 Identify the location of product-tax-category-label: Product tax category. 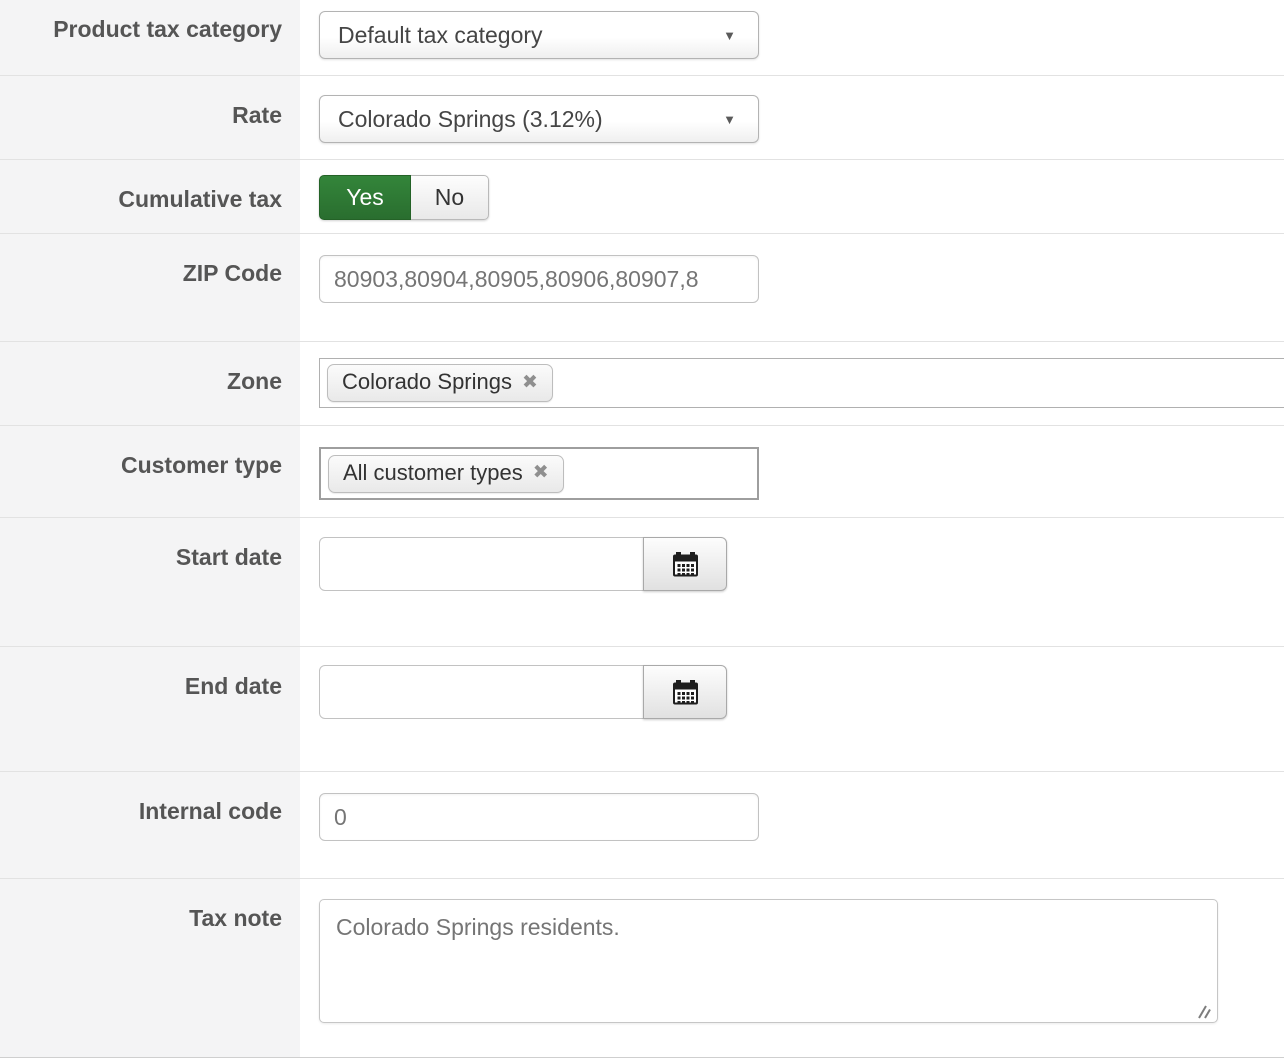
(167, 29).